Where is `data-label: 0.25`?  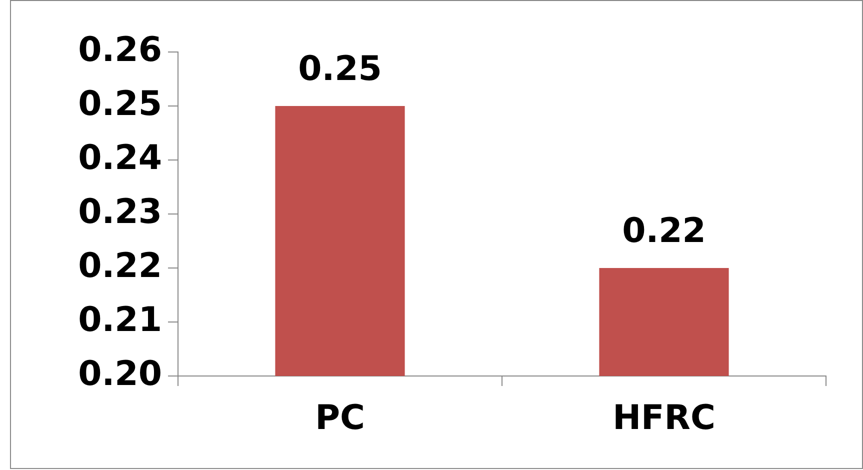
data-label: 0.25 is located at coordinates (340, 68).